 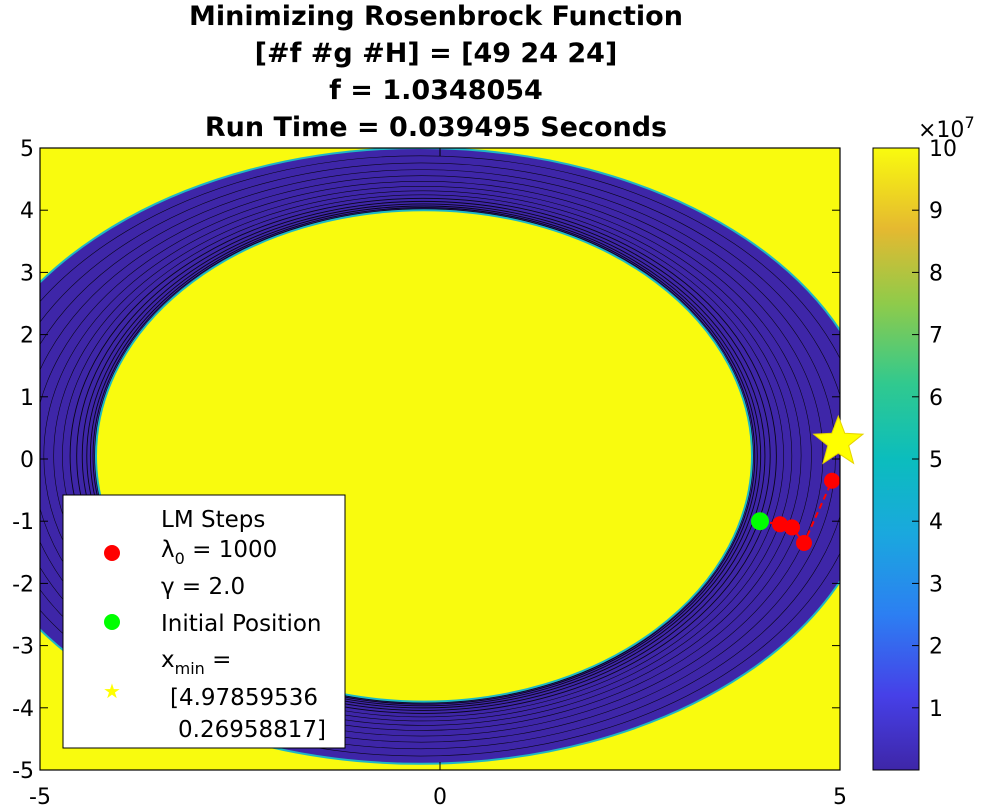 What do you see at coordinates (27, 149) in the screenshot?
I see `y-tick-label: 5` at bounding box center [27, 149].